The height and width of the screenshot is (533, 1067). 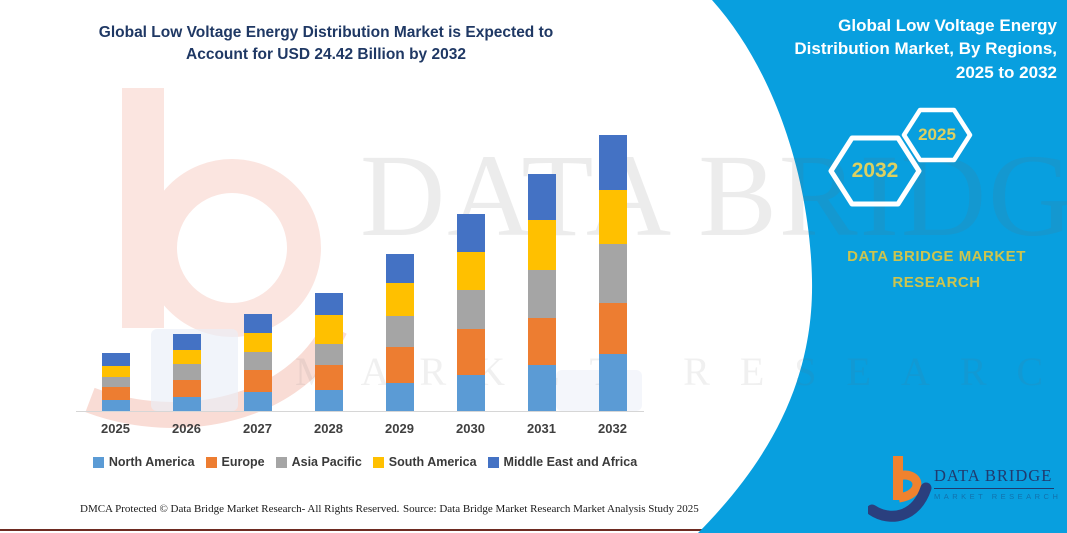 I want to click on bar-slot-2032, so click(x=612, y=265).